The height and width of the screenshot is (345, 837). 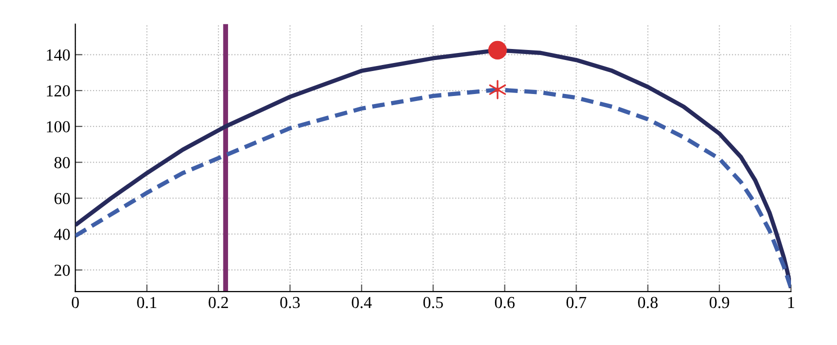 I want to click on y-tick-label: 40, so click(x=62, y=234).